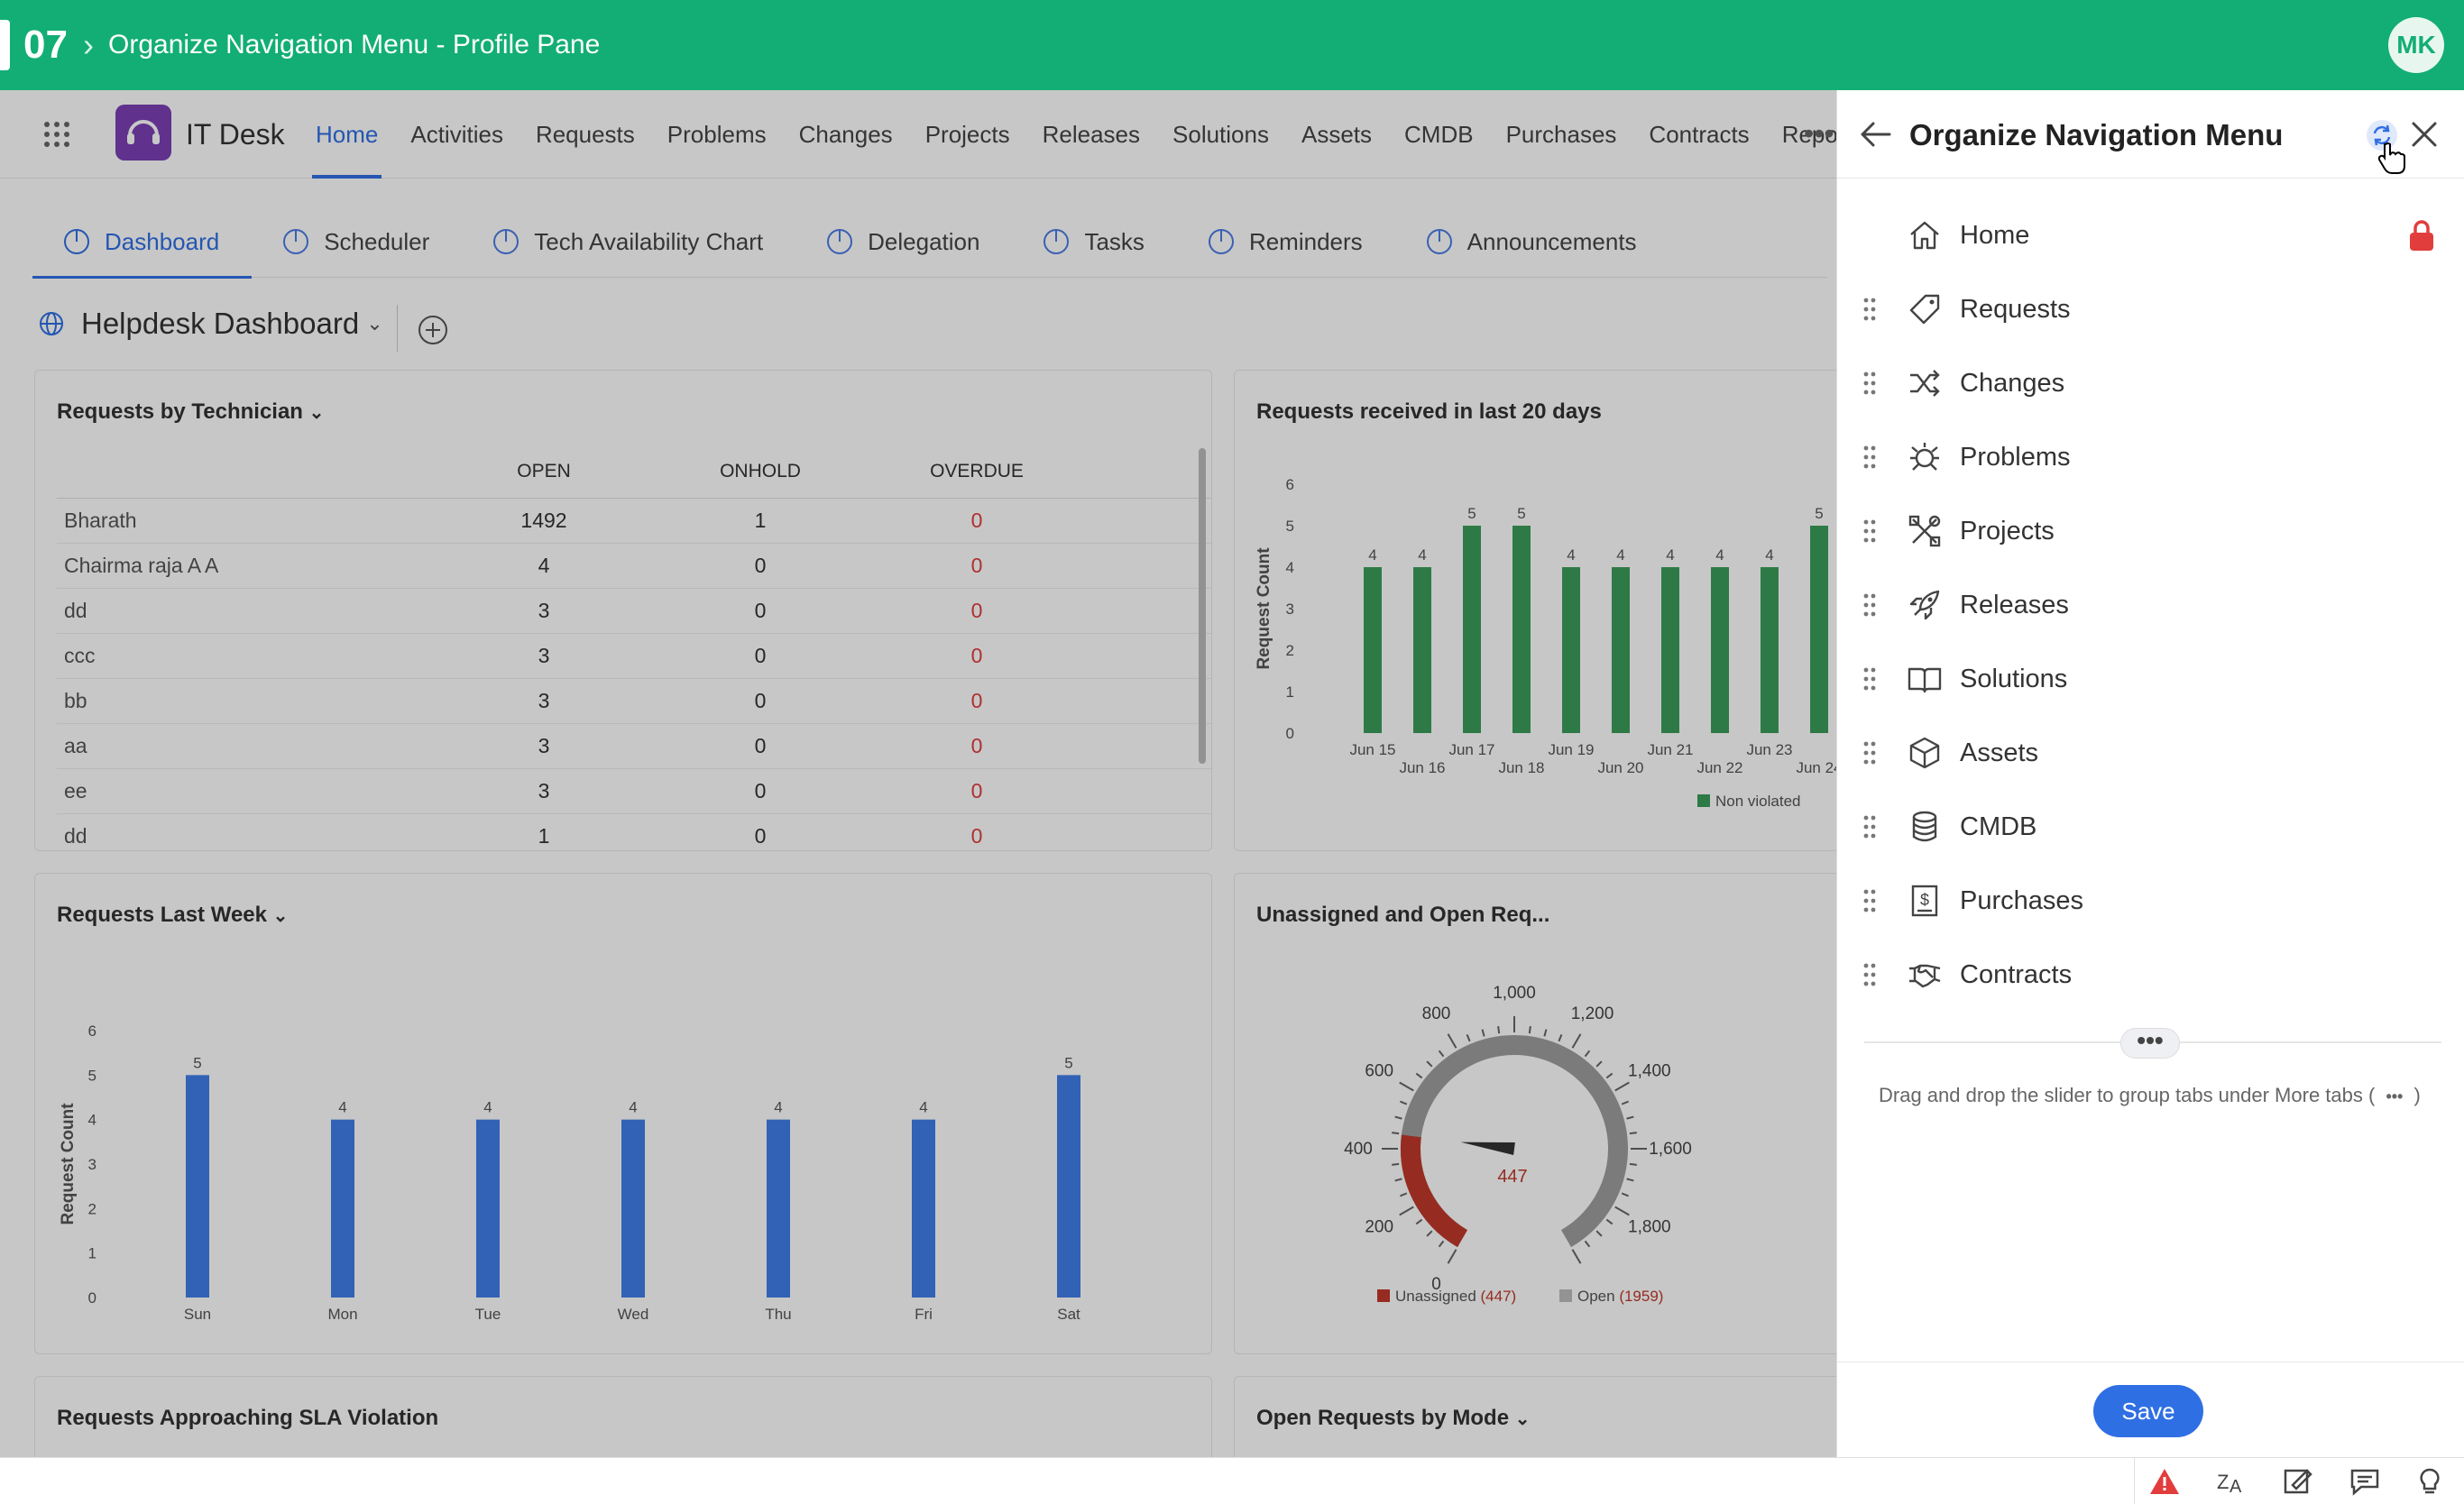 The image size is (2464, 1504). I want to click on legend-item: Unassigned (447), so click(1447, 1296).